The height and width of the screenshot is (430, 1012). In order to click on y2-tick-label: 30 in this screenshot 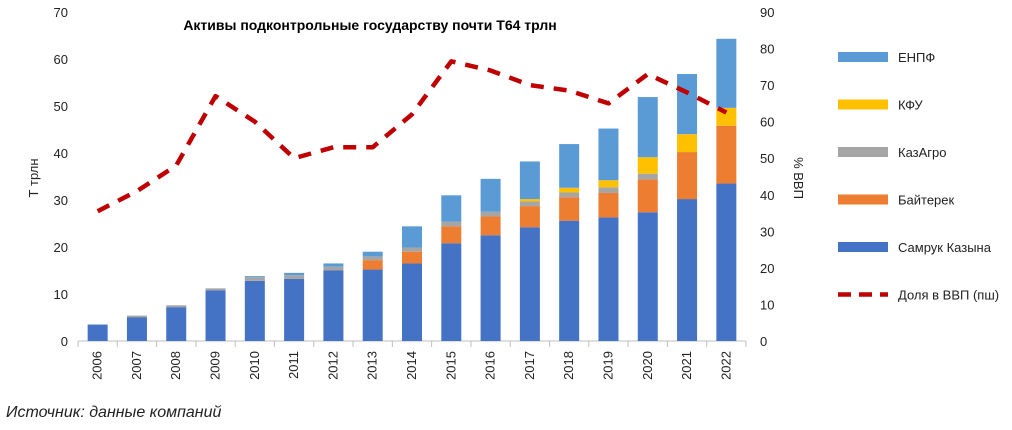, I will do `click(767, 231)`.